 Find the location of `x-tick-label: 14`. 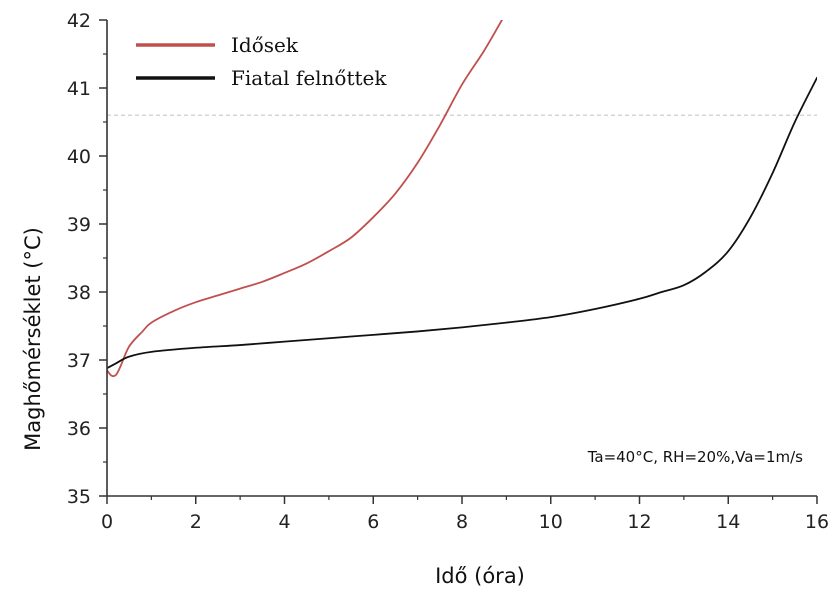

x-tick-label: 14 is located at coordinates (728, 522).